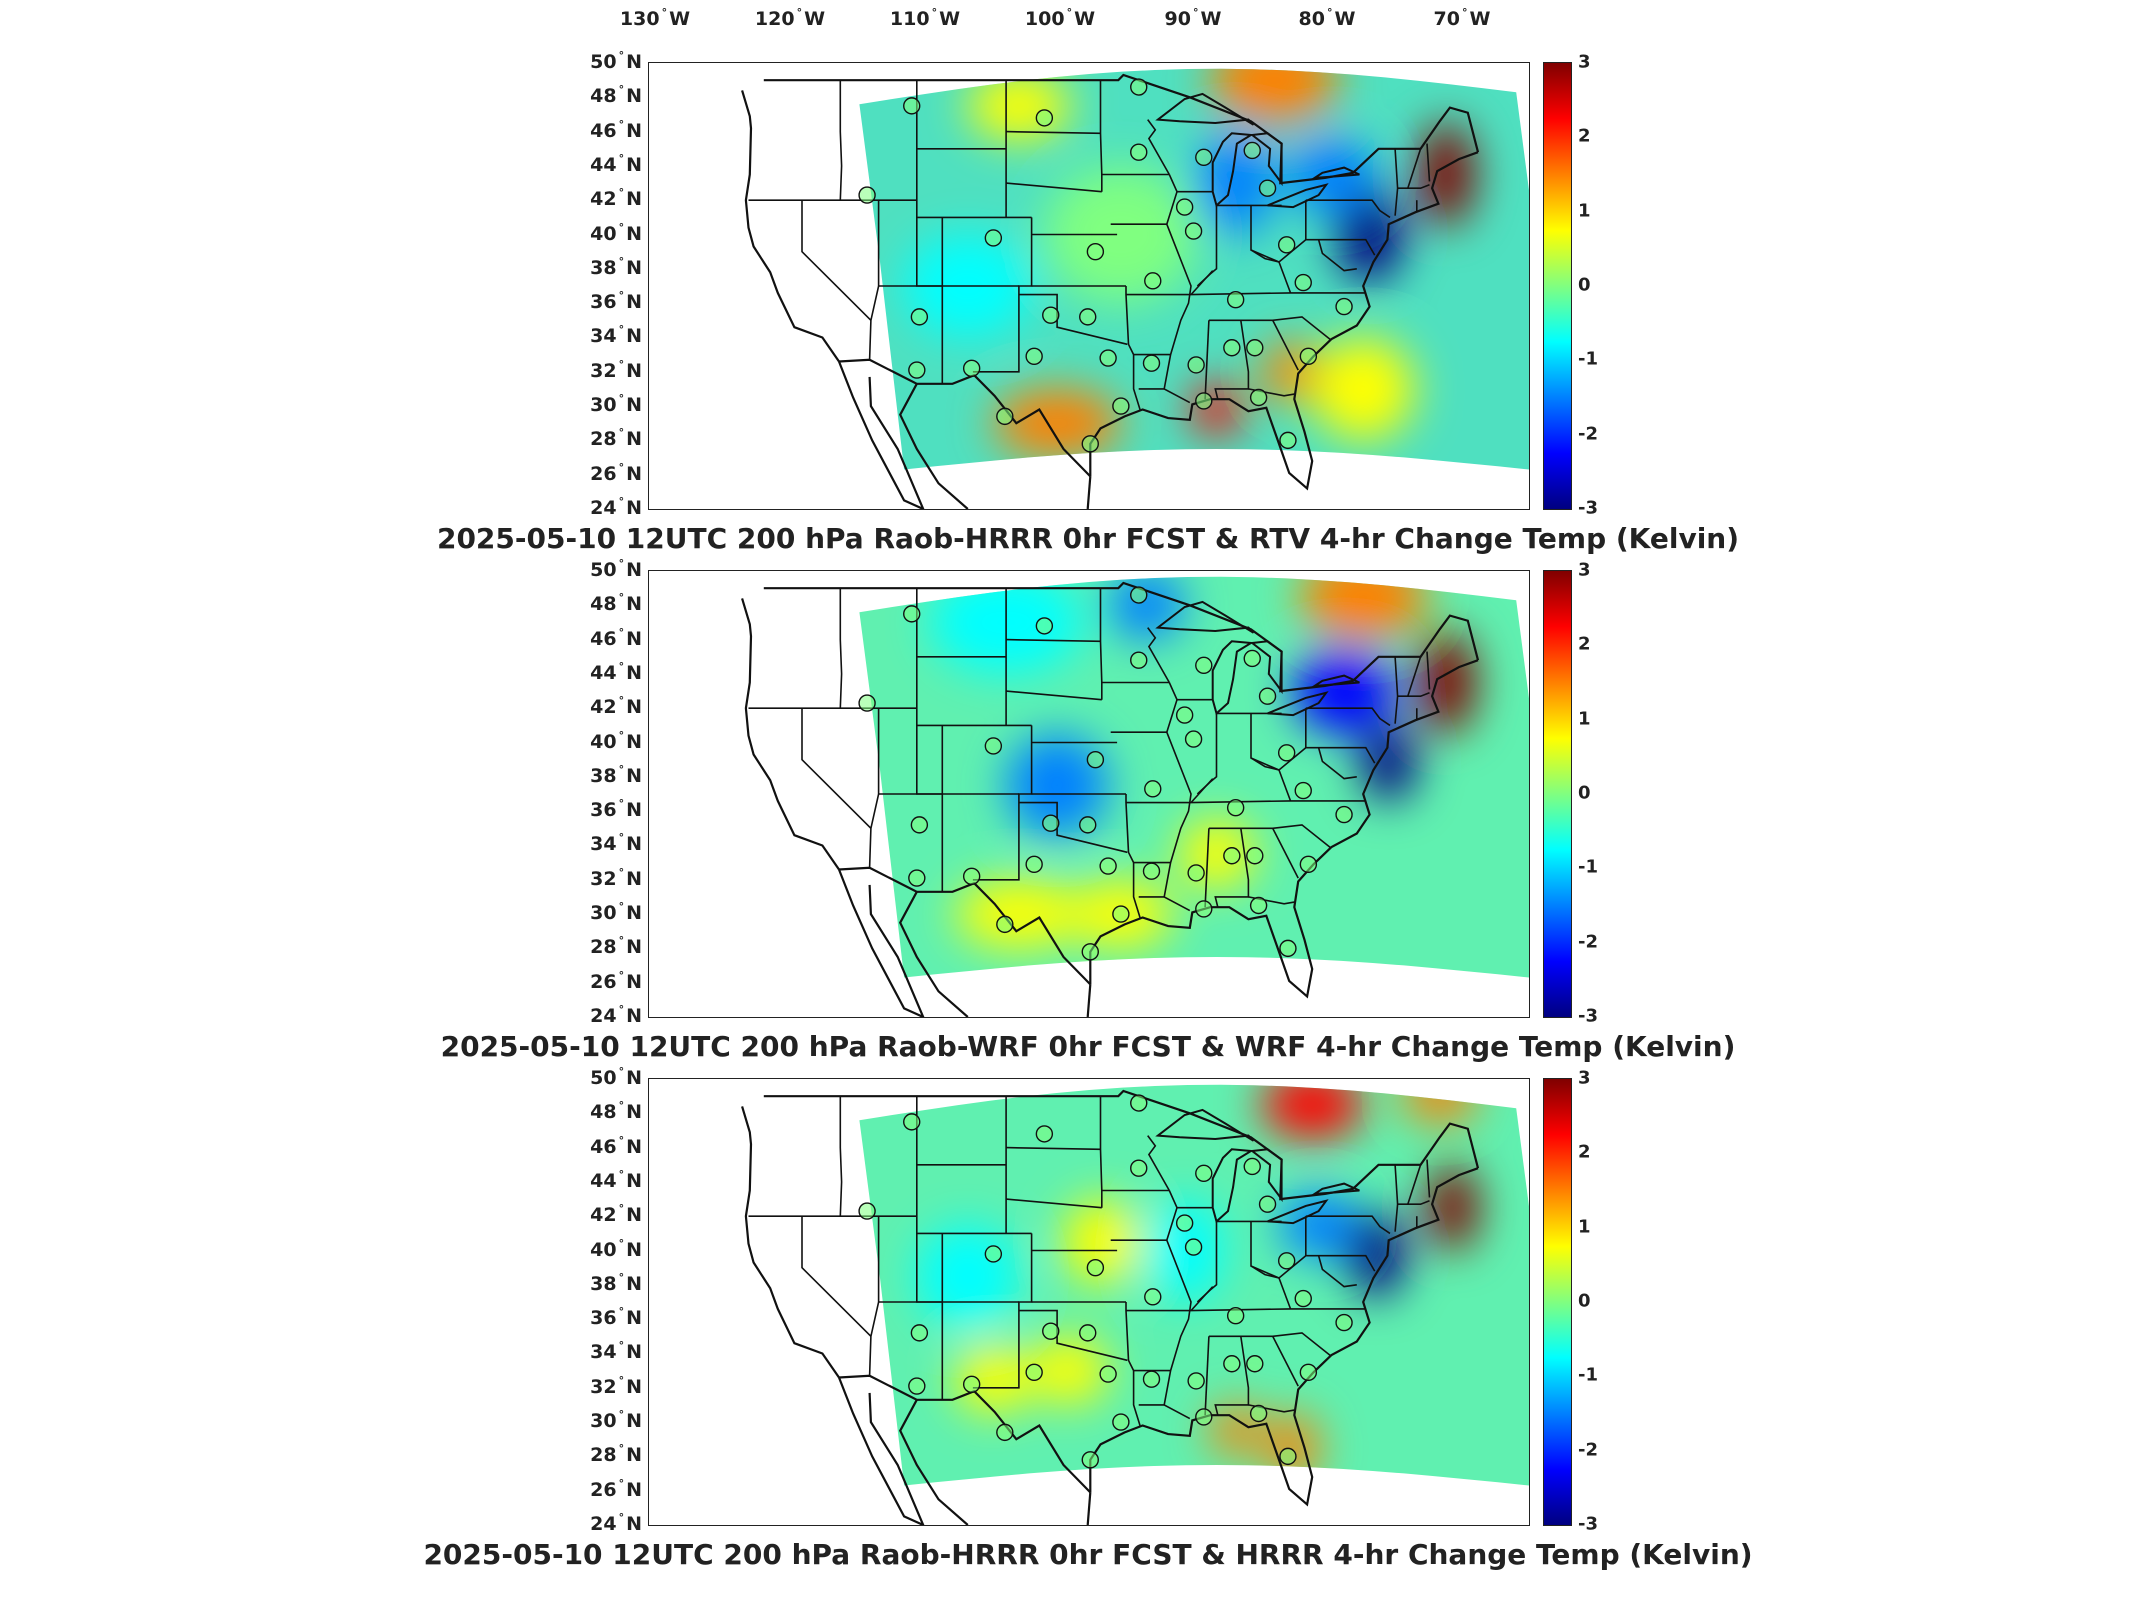 This screenshot has height=1600, width=2133. I want to click on longitude-label: 130 ° W, so click(655, 18).